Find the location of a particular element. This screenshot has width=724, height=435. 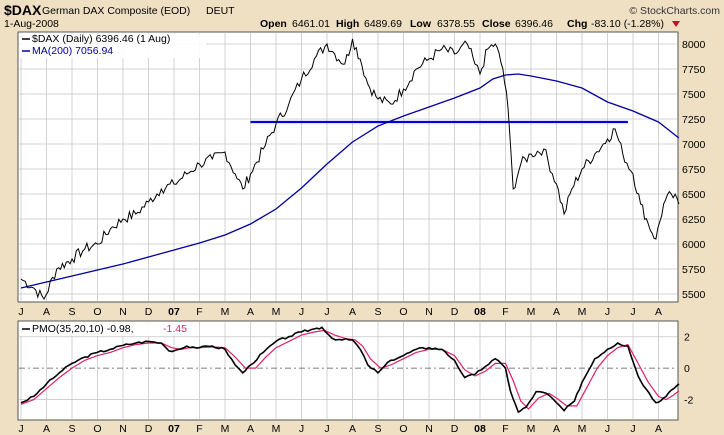

month-axis-bottom: J A S O N D 07 F M A M J J A S O N D 08 F M A M J J A is located at coordinates (340, 429).